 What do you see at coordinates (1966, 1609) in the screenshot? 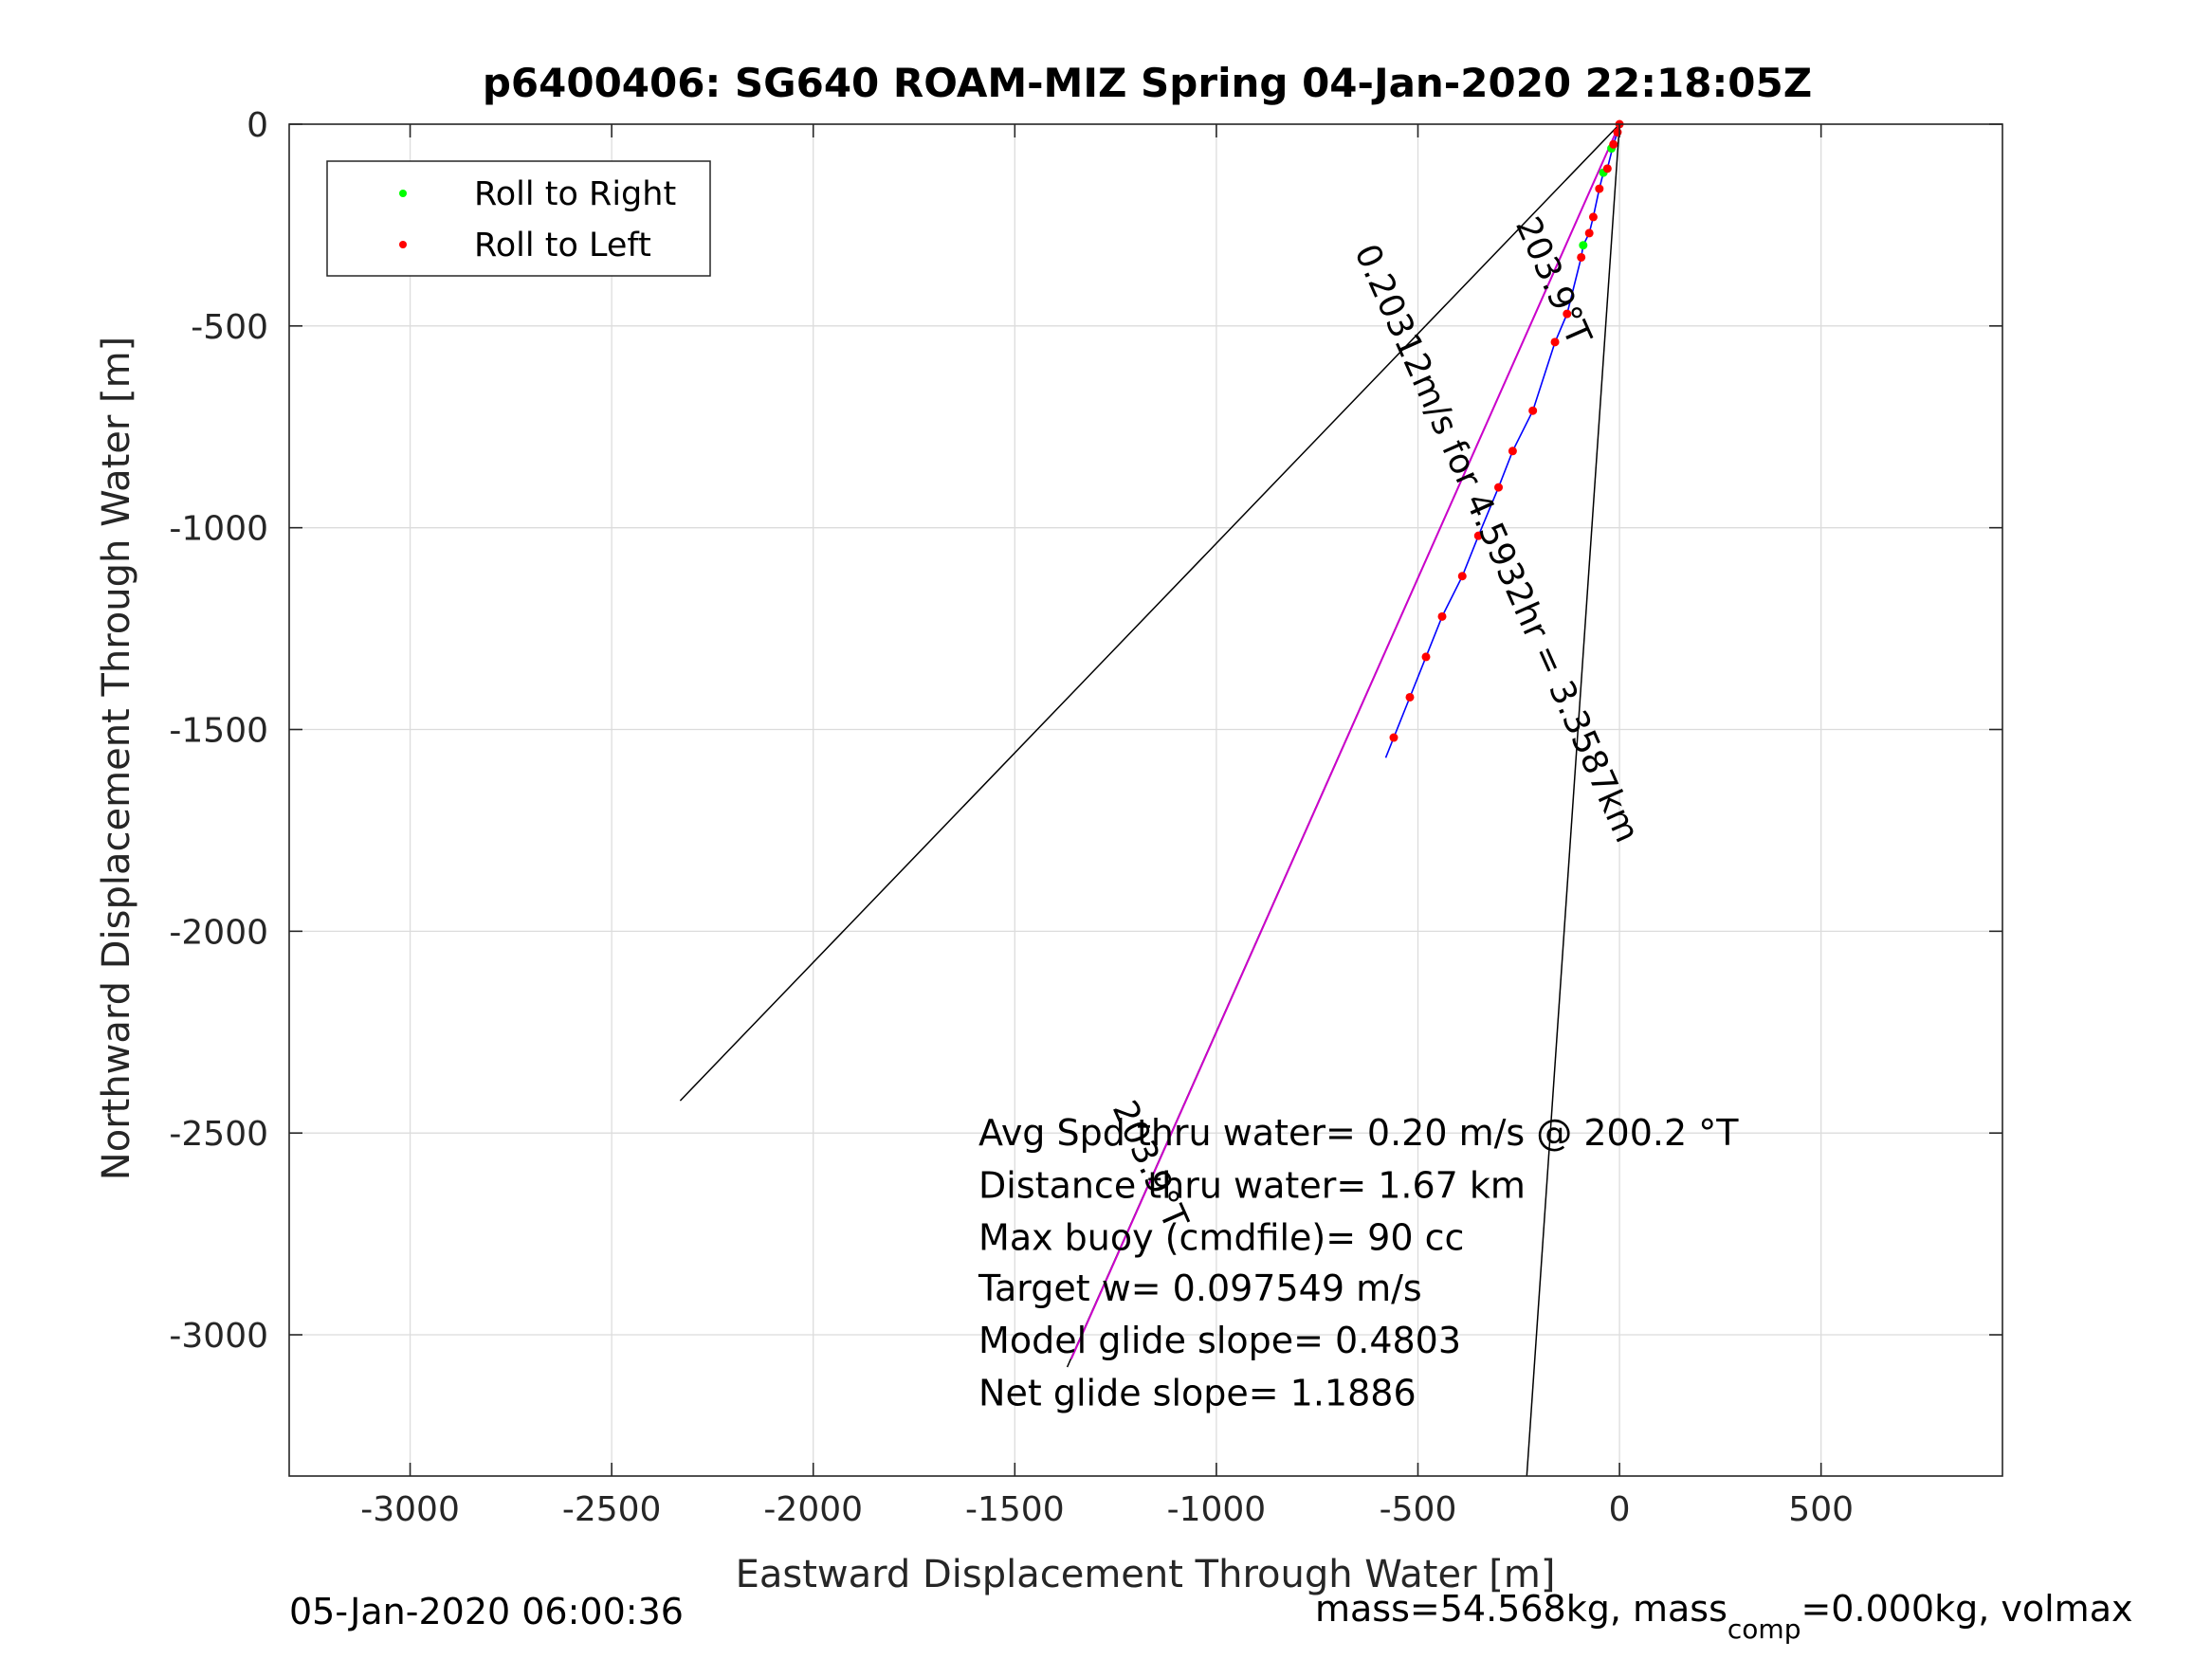
I see `mass-text-part2: =0.000kg, volmax` at bounding box center [1966, 1609].